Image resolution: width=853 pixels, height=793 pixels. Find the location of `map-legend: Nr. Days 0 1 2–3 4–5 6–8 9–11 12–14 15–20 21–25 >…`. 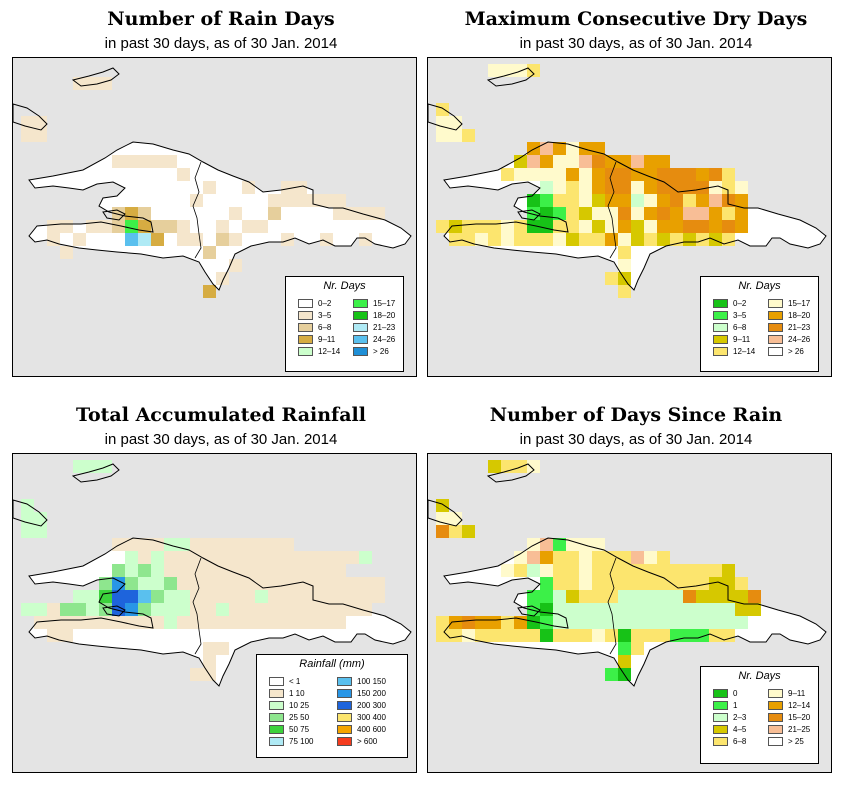

map-legend: Nr. Days 0 1 2–3 4–5 6–8 9–11 12–14 15–20 21–25 >… is located at coordinates (759, 715).